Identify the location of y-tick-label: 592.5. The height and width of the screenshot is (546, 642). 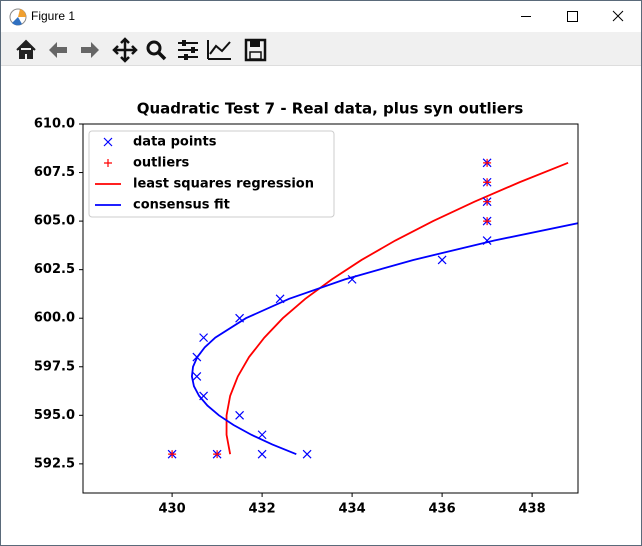
(54, 463).